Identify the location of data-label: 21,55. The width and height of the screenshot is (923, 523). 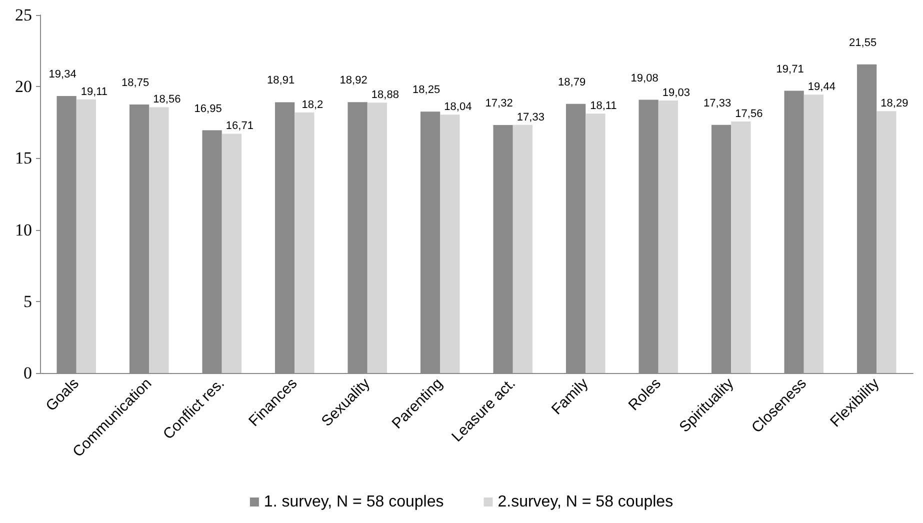
(863, 42).